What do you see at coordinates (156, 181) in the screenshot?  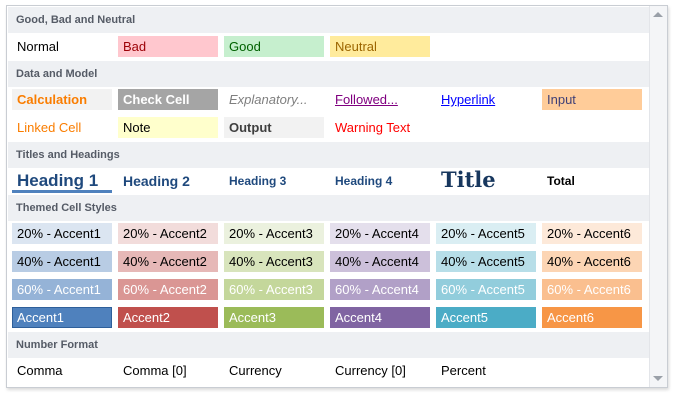 I see `style-heading-2: Heading 2` at bounding box center [156, 181].